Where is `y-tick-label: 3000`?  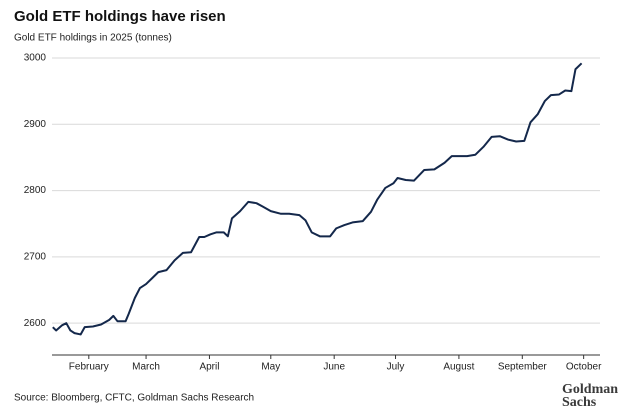
y-tick-label: 3000 is located at coordinates (35, 58).